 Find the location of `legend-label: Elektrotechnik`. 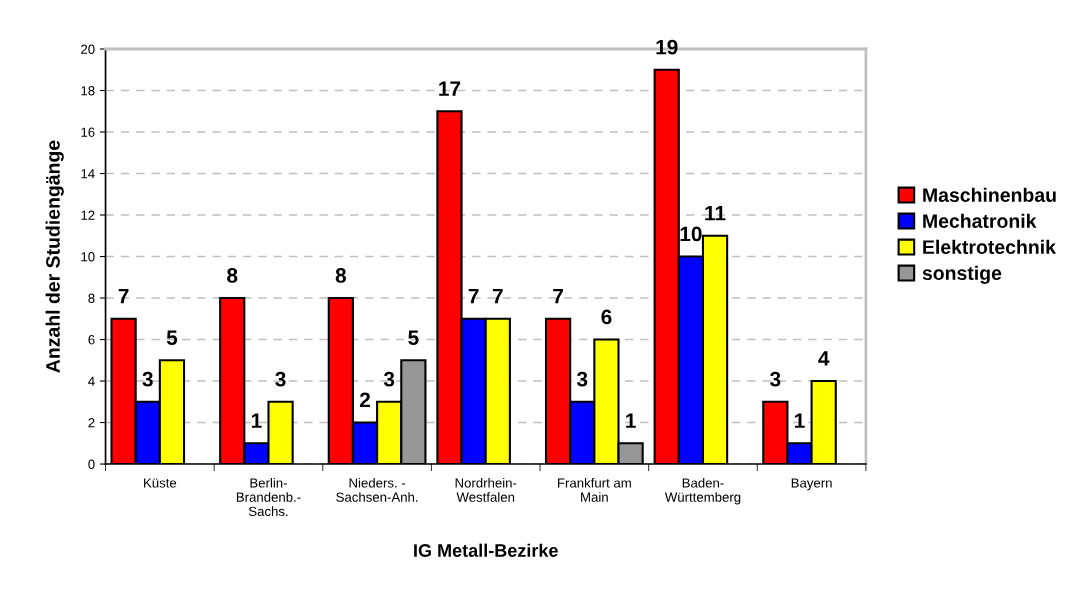

legend-label: Elektrotechnik is located at coordinates (989, 246).